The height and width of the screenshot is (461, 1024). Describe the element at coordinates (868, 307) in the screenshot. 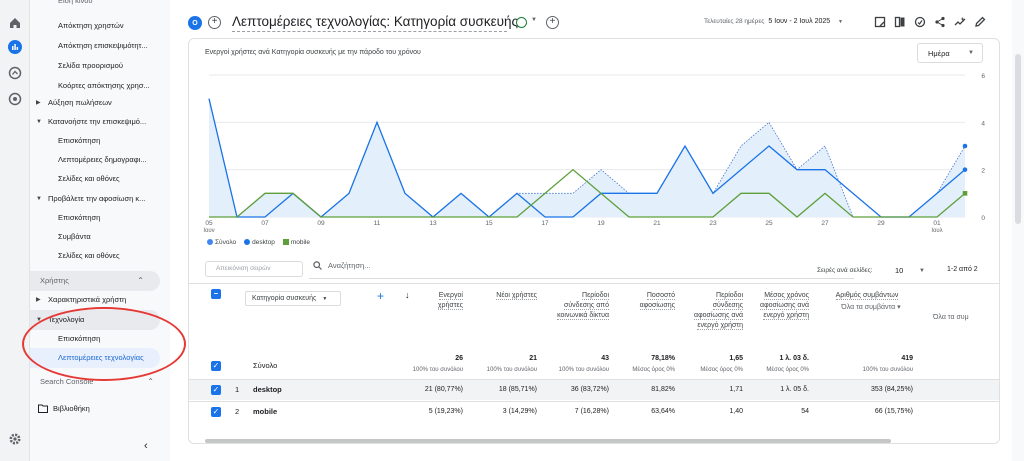

I see `header-label: Όλα τα συμβάντα` at that location.